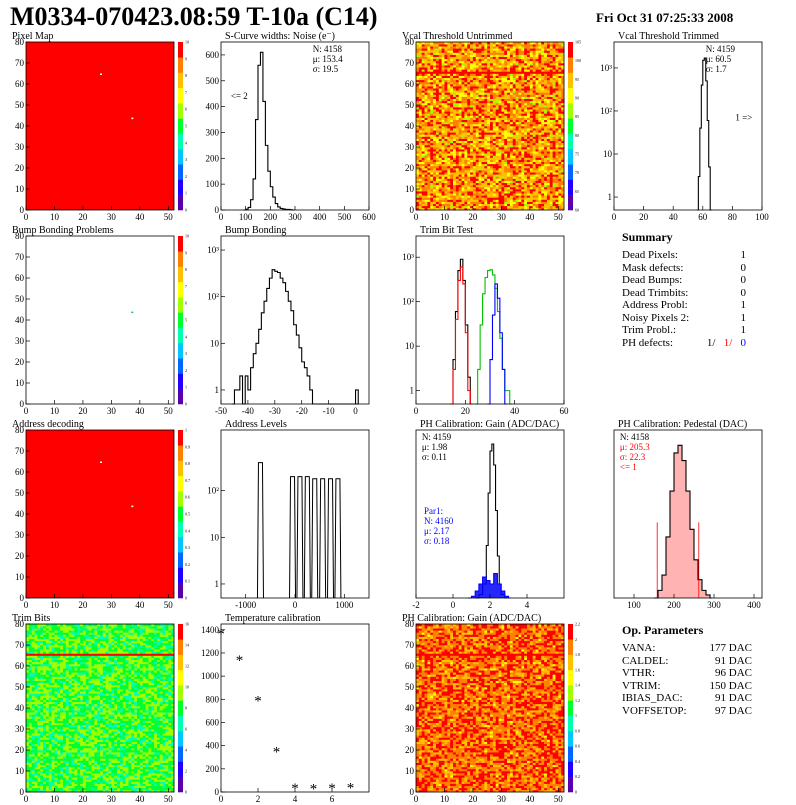 The height and width of the screenshot is (805, 796). Describe the element at coordinates (186, 176) in the screenshot. I see `colorbar-tick-label: 2` at that location.